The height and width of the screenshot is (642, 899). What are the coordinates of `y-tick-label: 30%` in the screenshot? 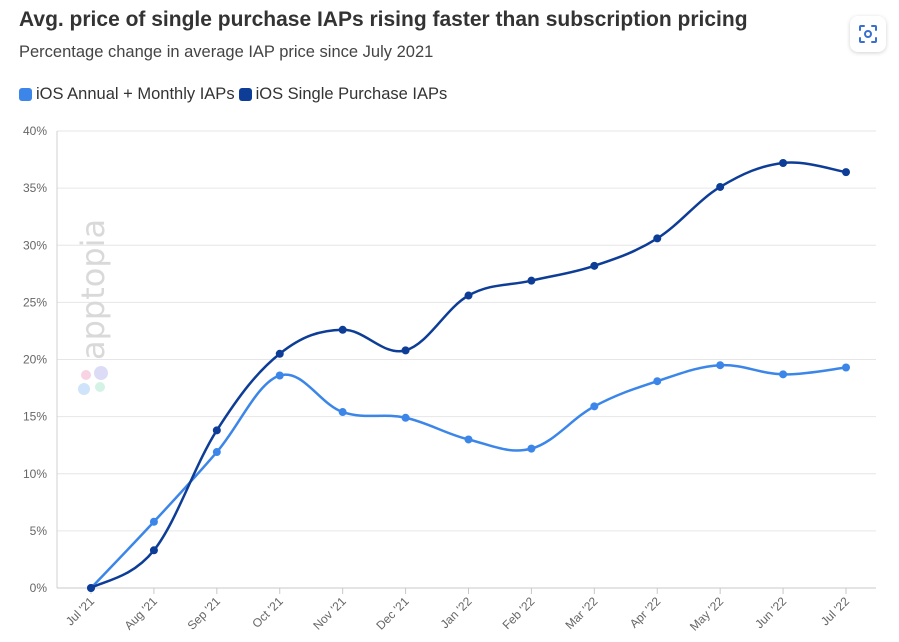 It's located at (35, 245).